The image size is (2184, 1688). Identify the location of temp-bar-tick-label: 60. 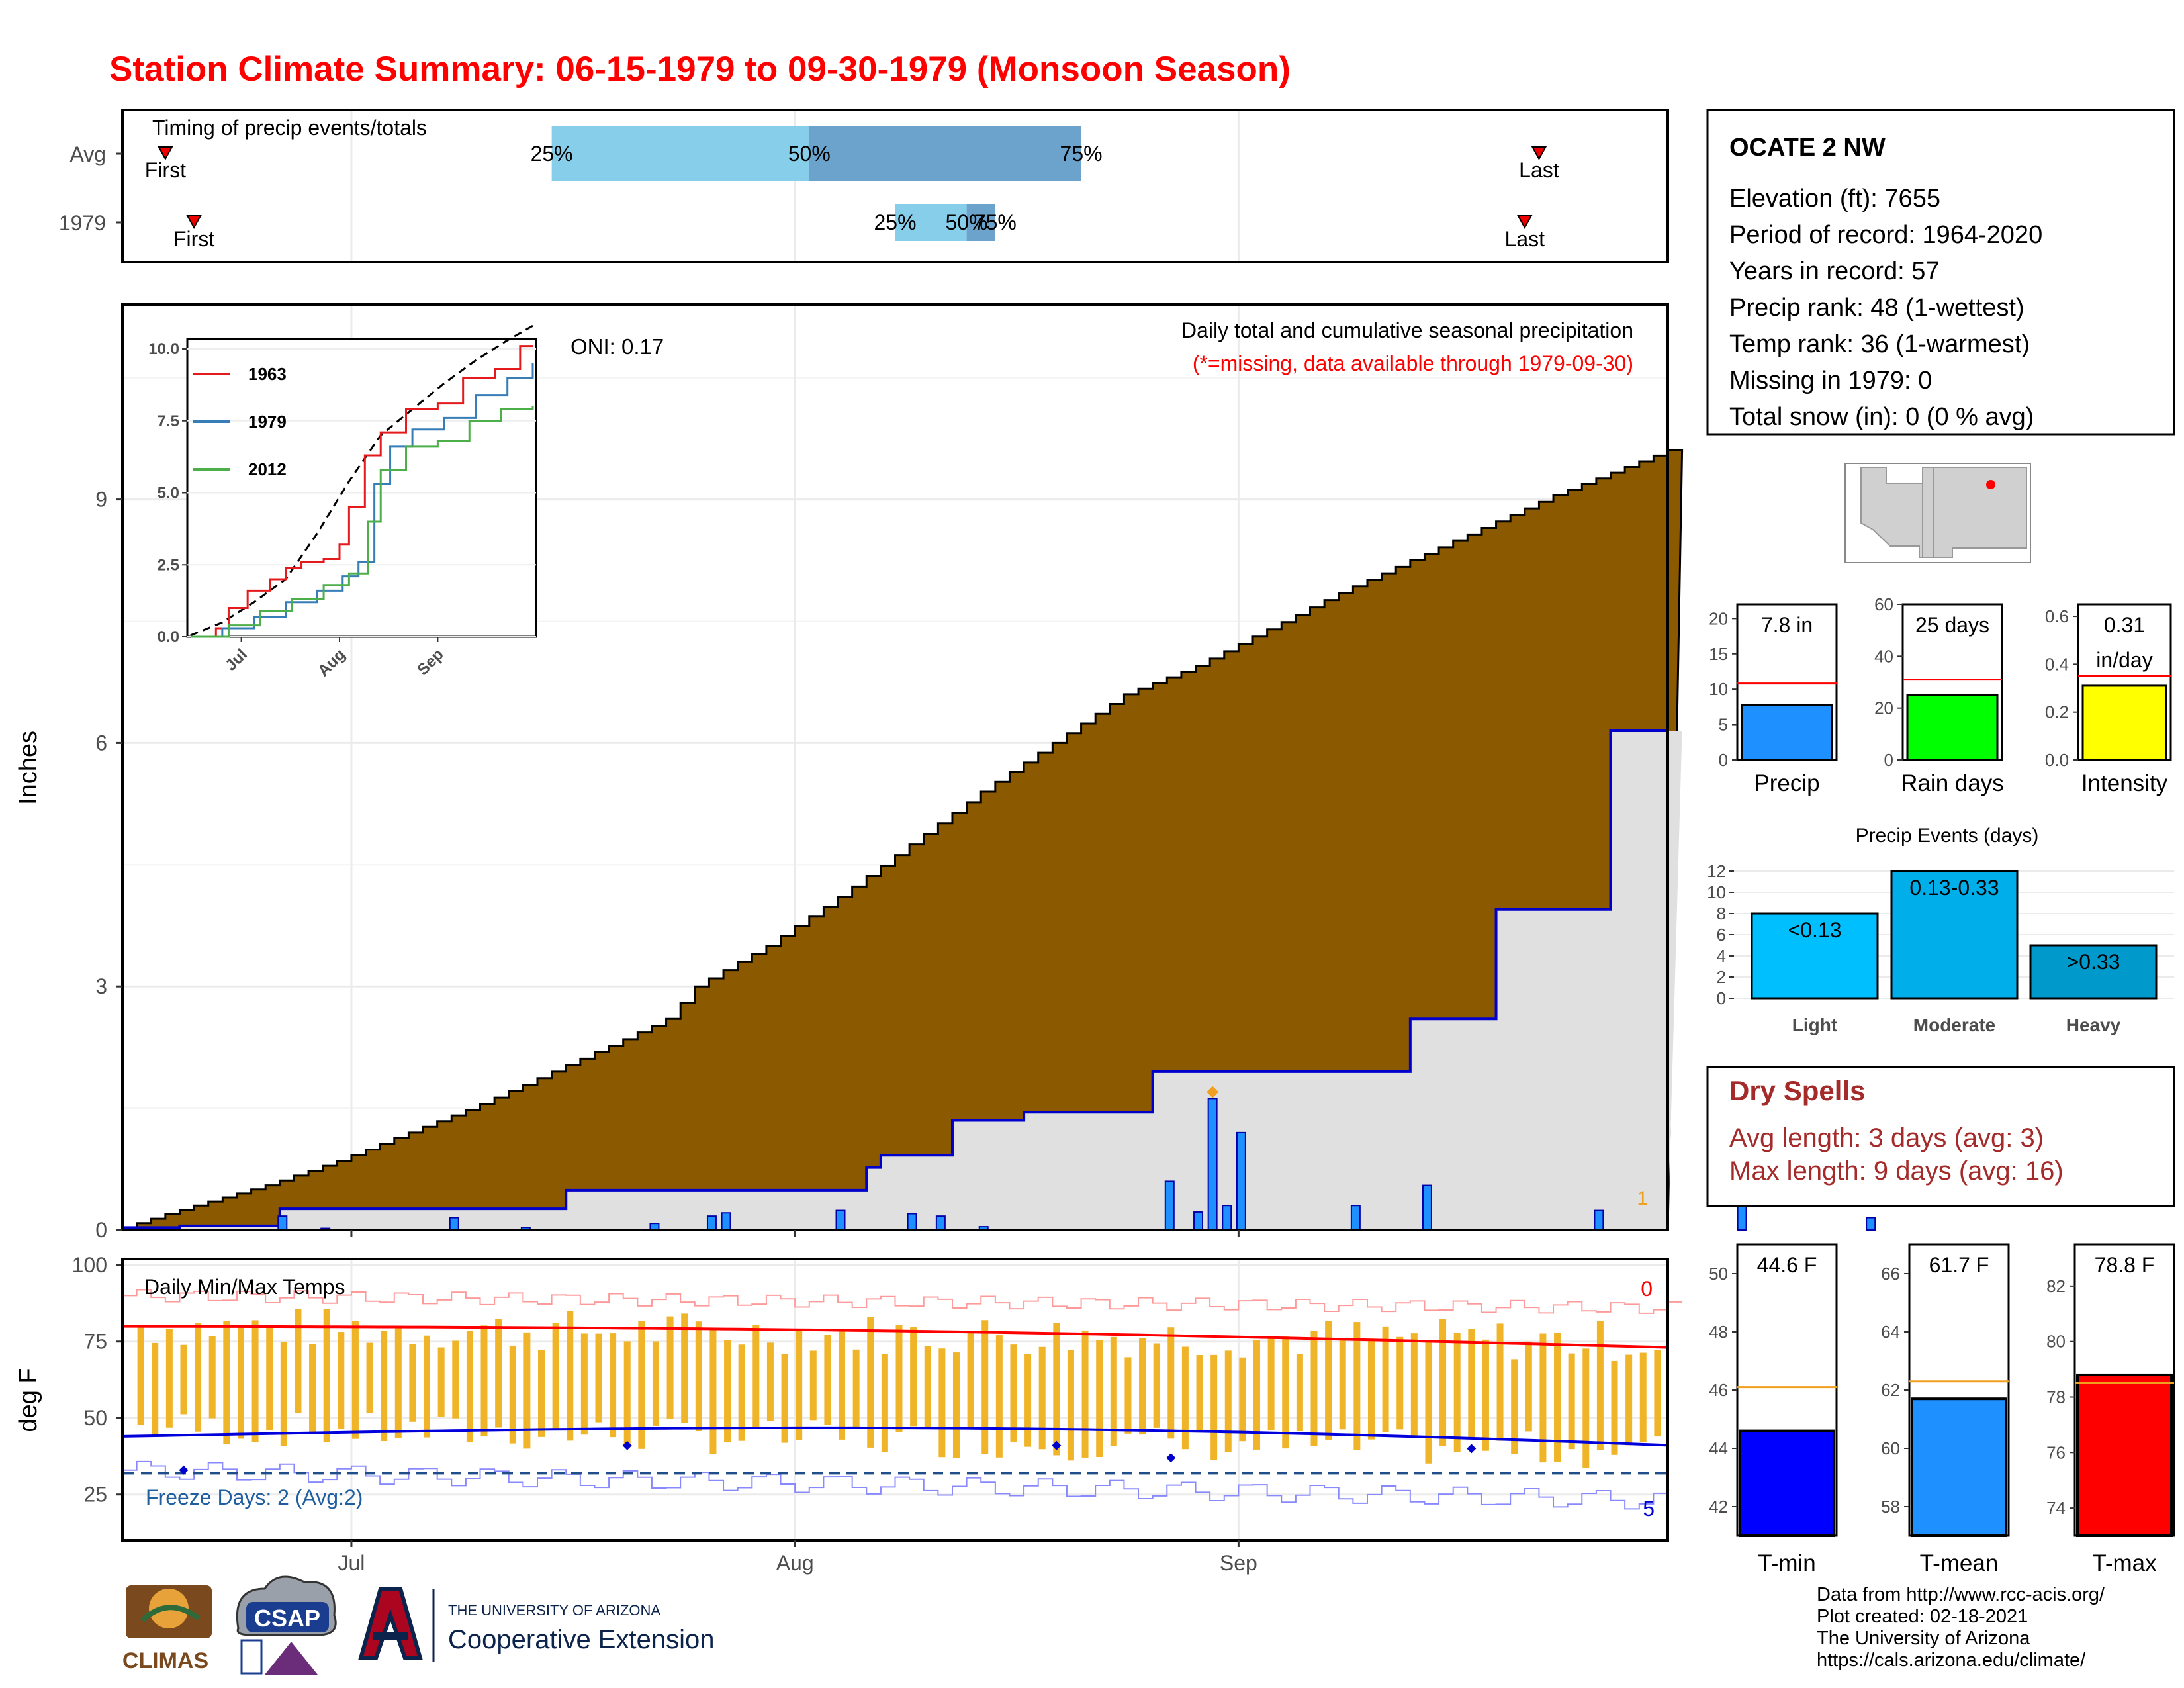
(1891, 1448).